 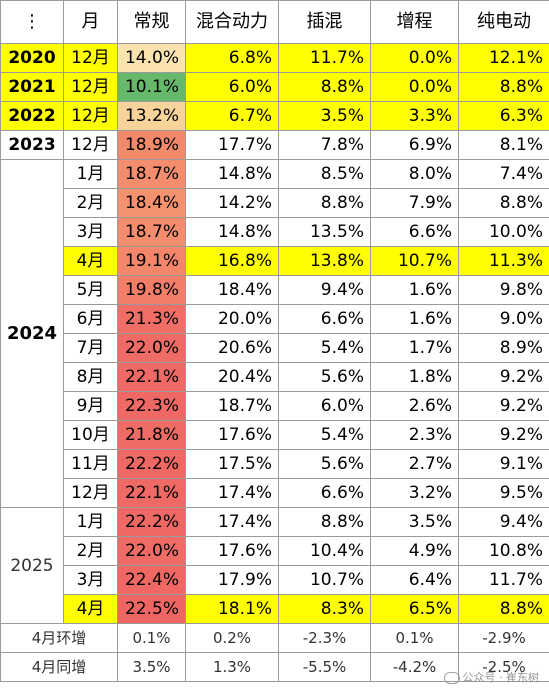 I want to click on table-row: 4月 22.5% 18.1% 8.3% 6.5% 8.8%, so click(x=275, y=609).